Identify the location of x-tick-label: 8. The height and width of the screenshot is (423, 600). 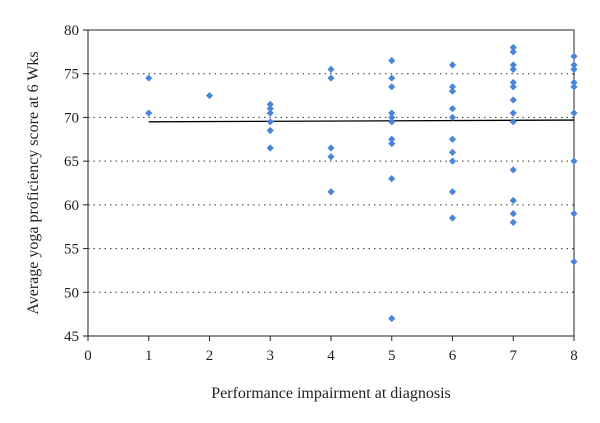
(574, 356).